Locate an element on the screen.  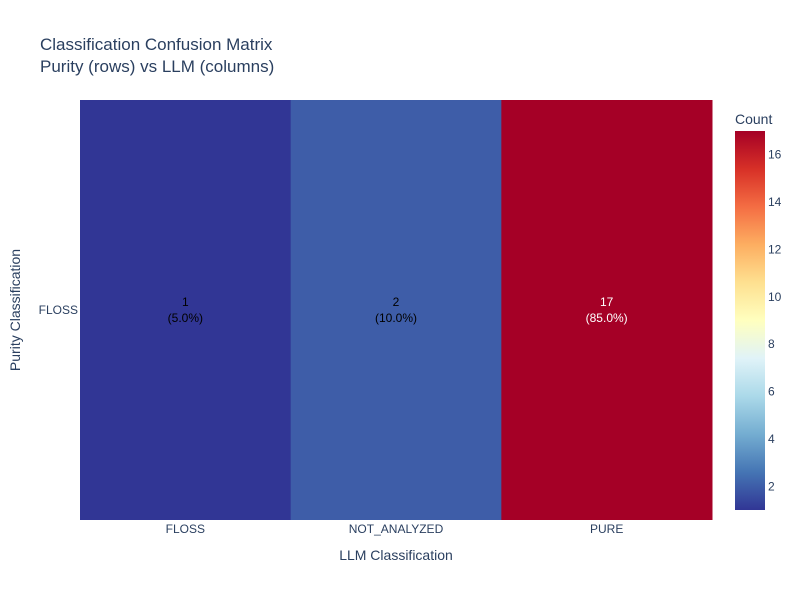
cell-percent-label: (85.0%) is located at coordinates (607, 318).